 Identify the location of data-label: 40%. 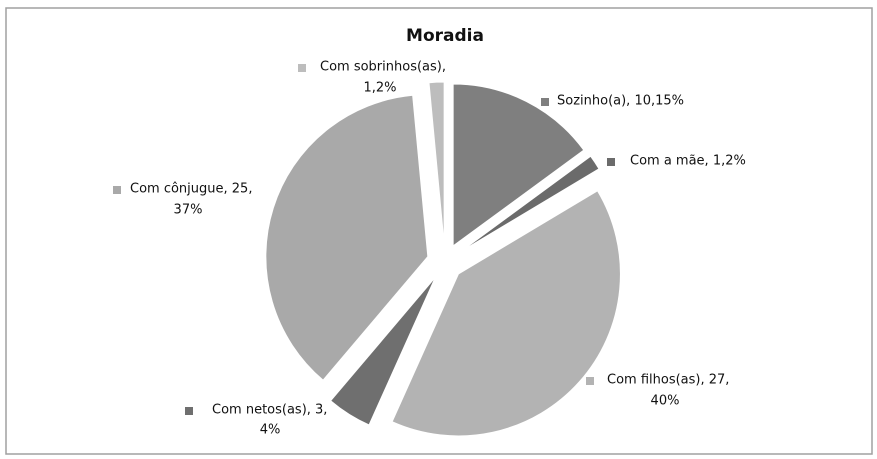
(665, 401).